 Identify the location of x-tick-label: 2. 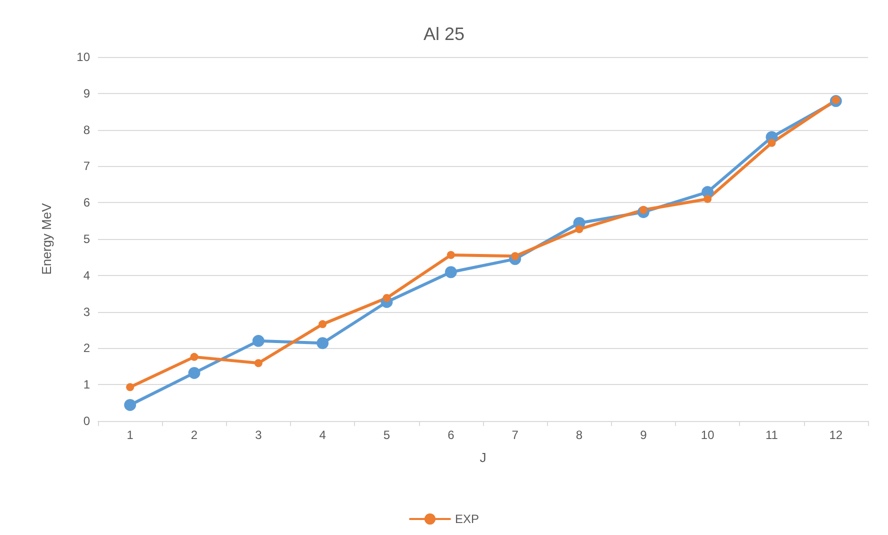
(194, 435).